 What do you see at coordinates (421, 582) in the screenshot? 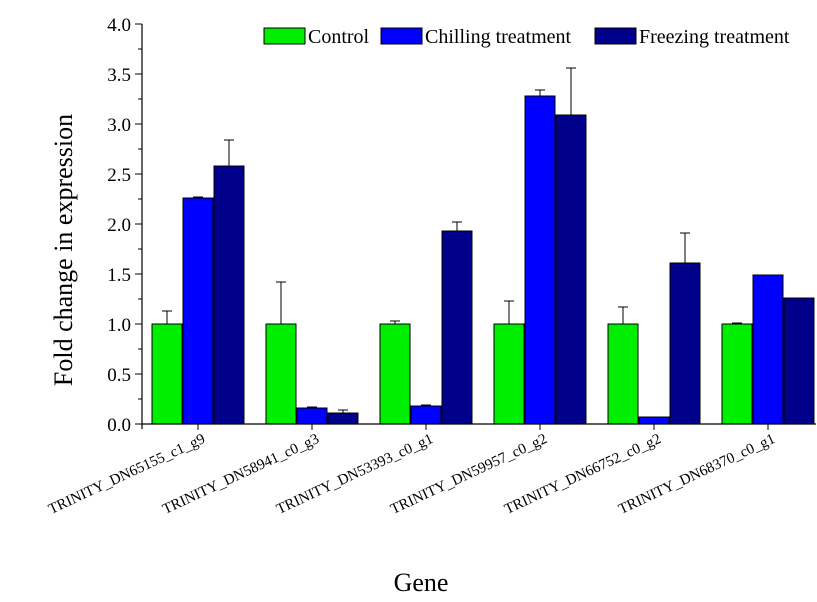
I see `x-axis-title: Gene` at bounding box center [421, 582].